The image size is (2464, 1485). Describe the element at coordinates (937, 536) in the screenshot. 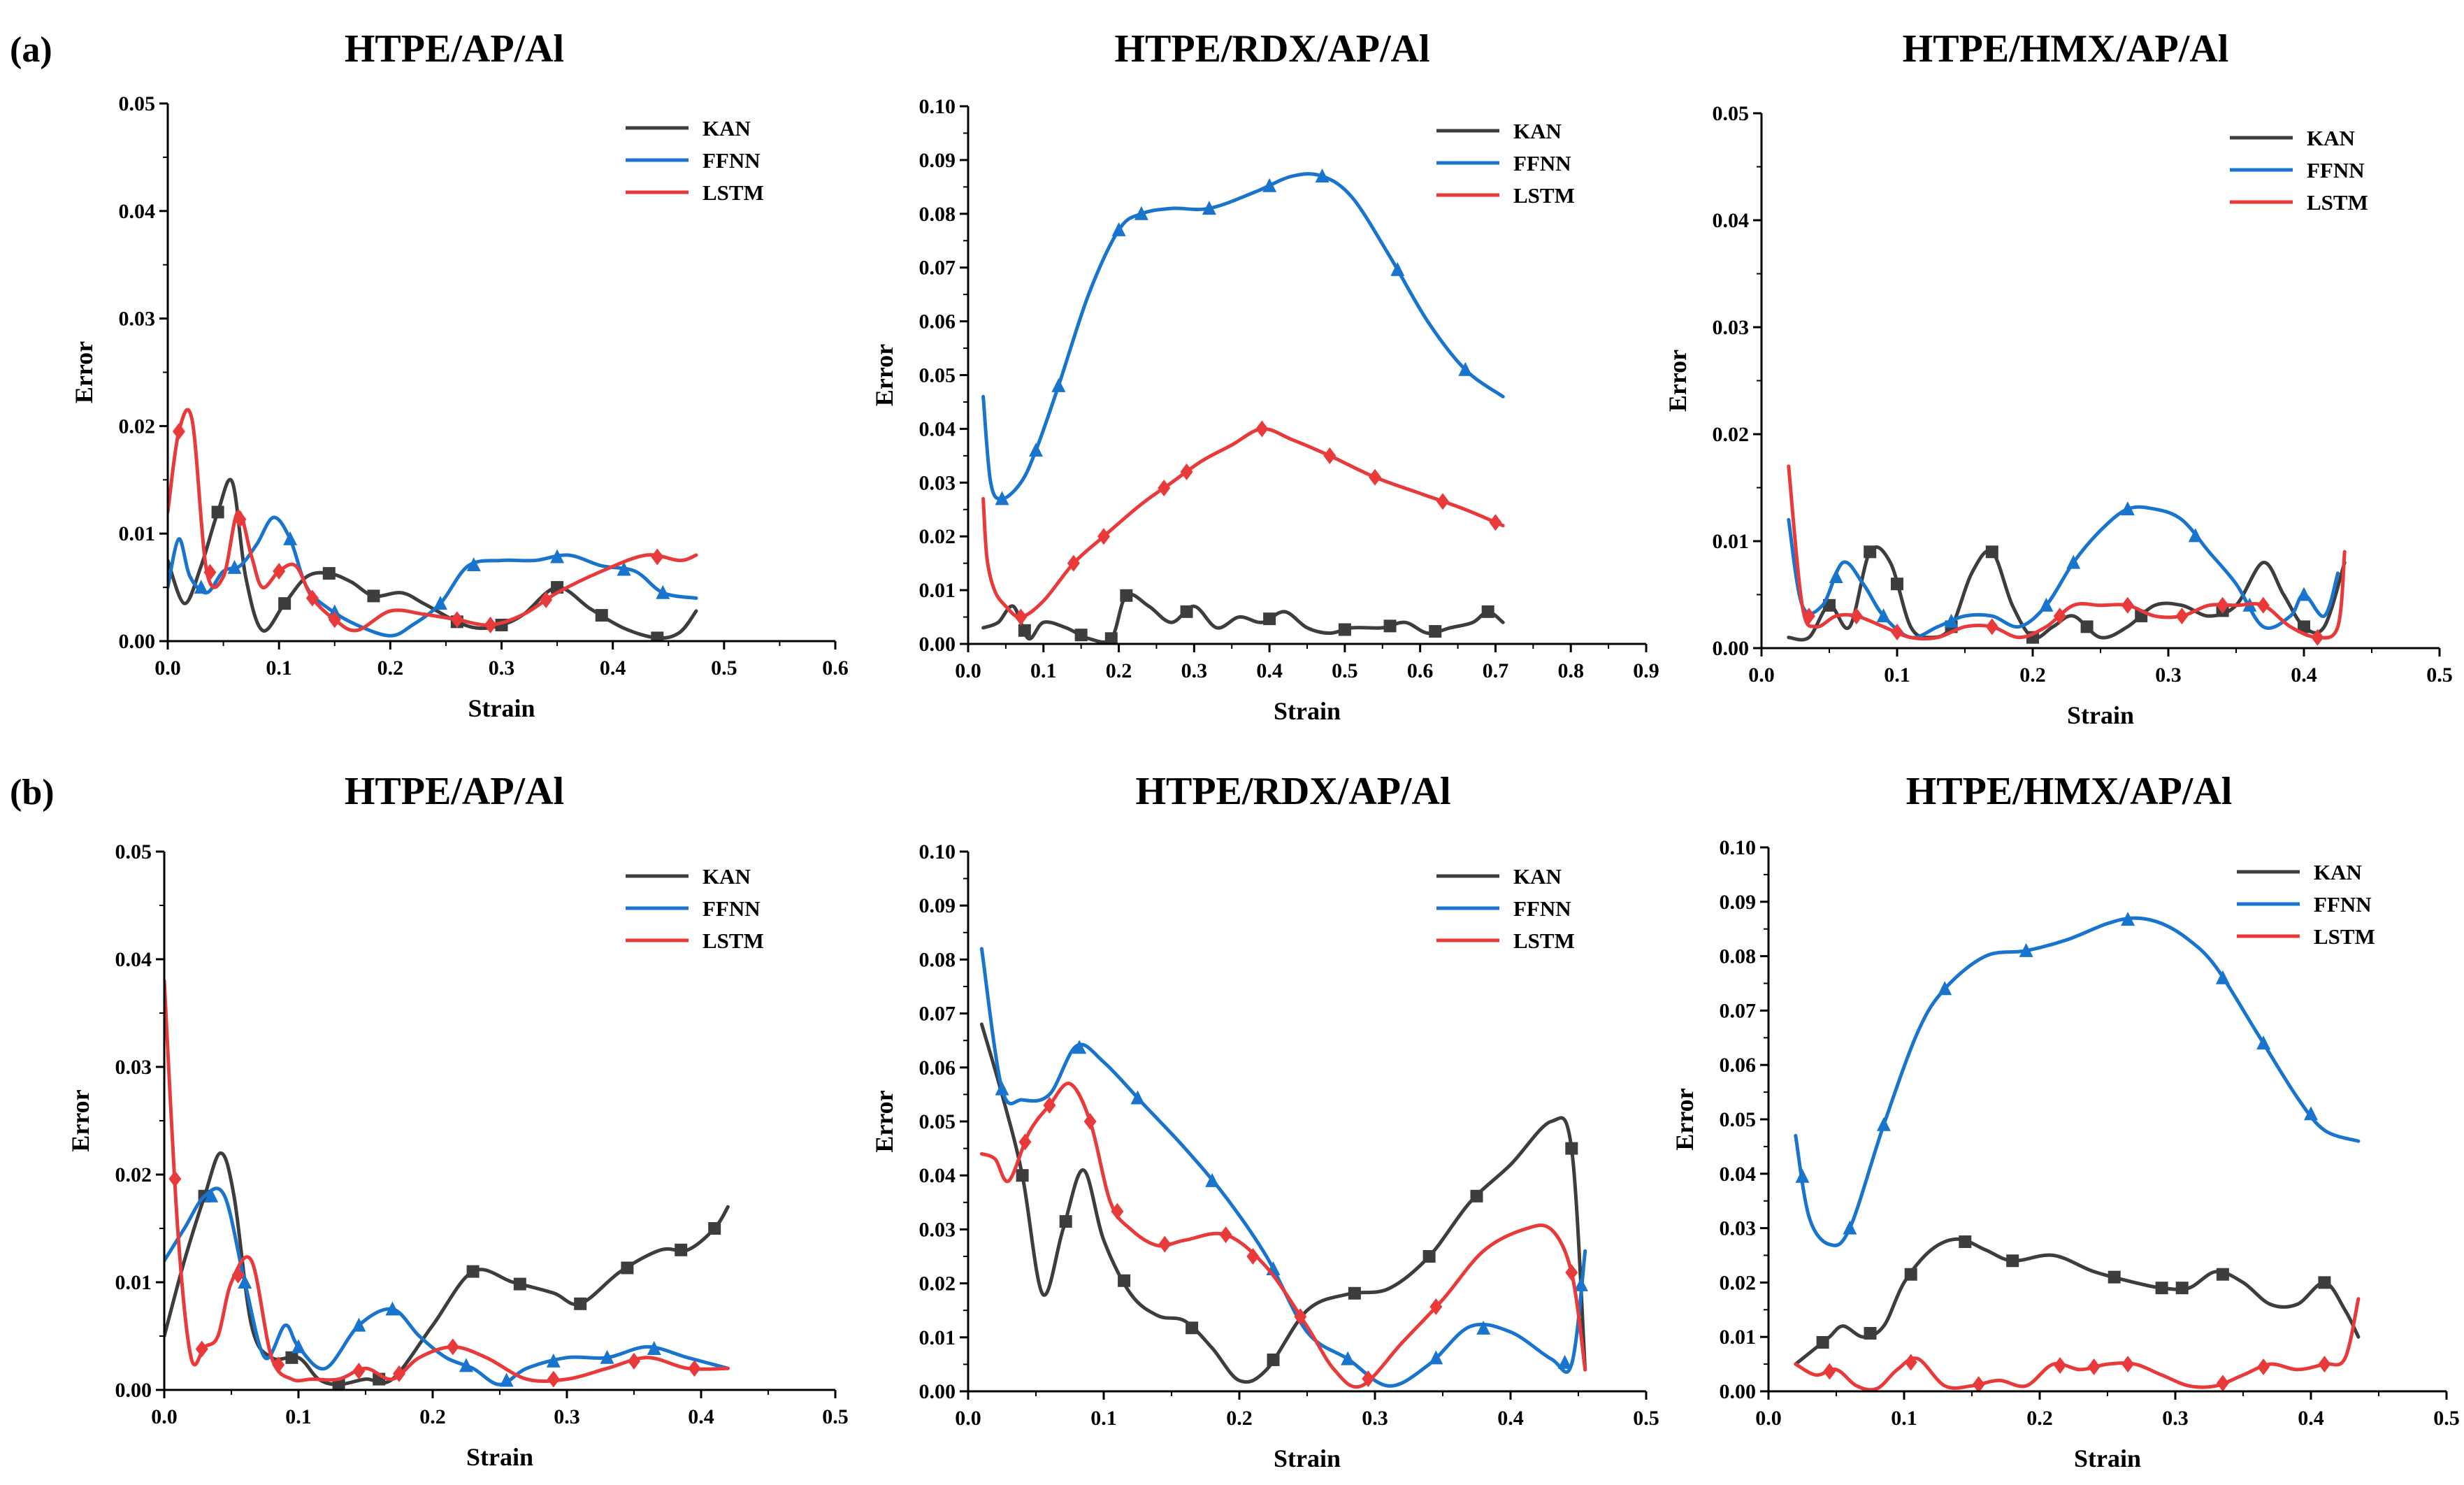

I see `y-tick-label: 0.02` at that location.